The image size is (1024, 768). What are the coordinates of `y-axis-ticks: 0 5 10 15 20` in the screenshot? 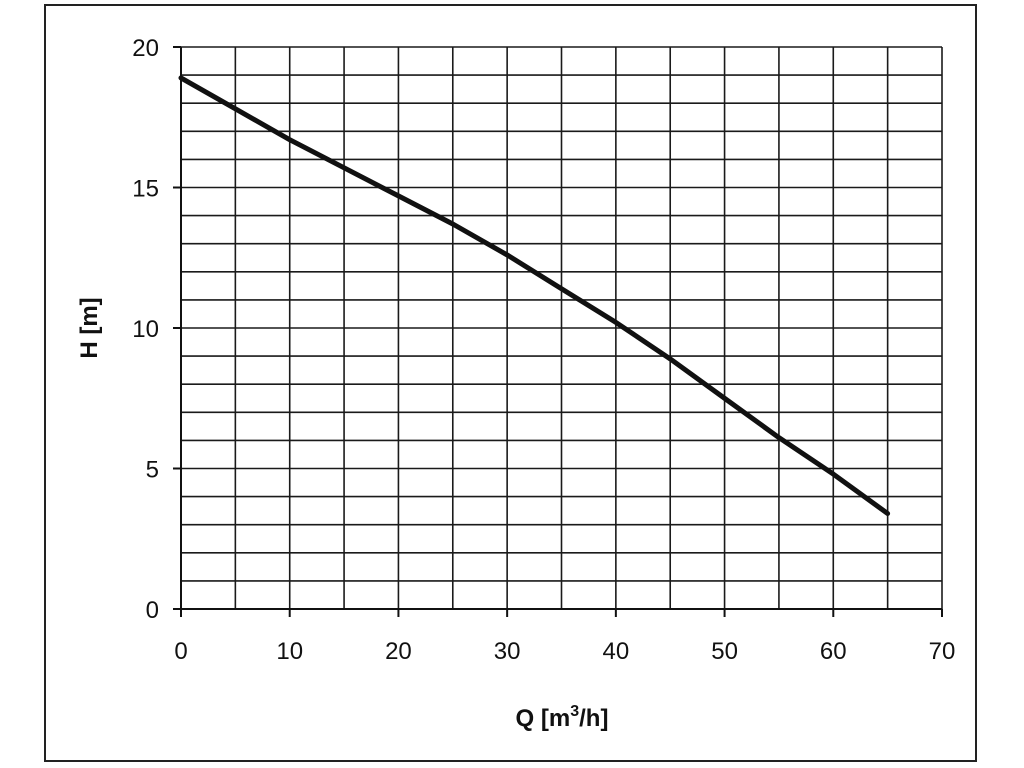 It's located at (156, 329).